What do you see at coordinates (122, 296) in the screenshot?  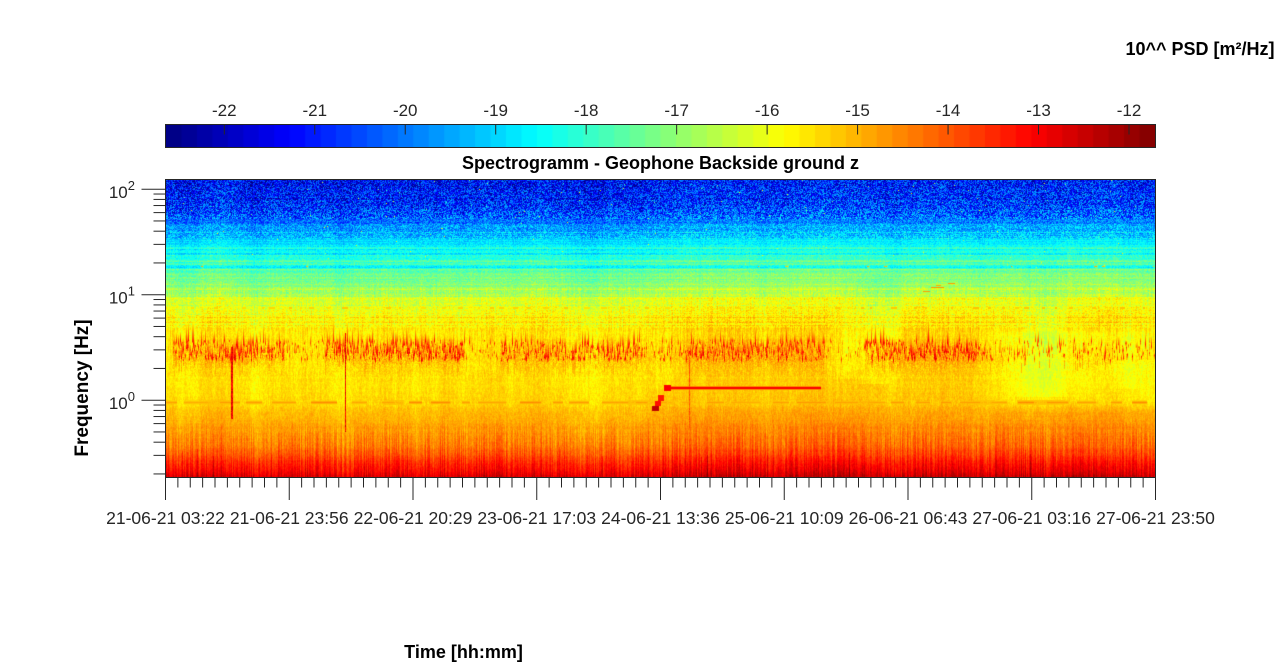 I see `svg-text: 10¹` at bounding box center [122, 296].